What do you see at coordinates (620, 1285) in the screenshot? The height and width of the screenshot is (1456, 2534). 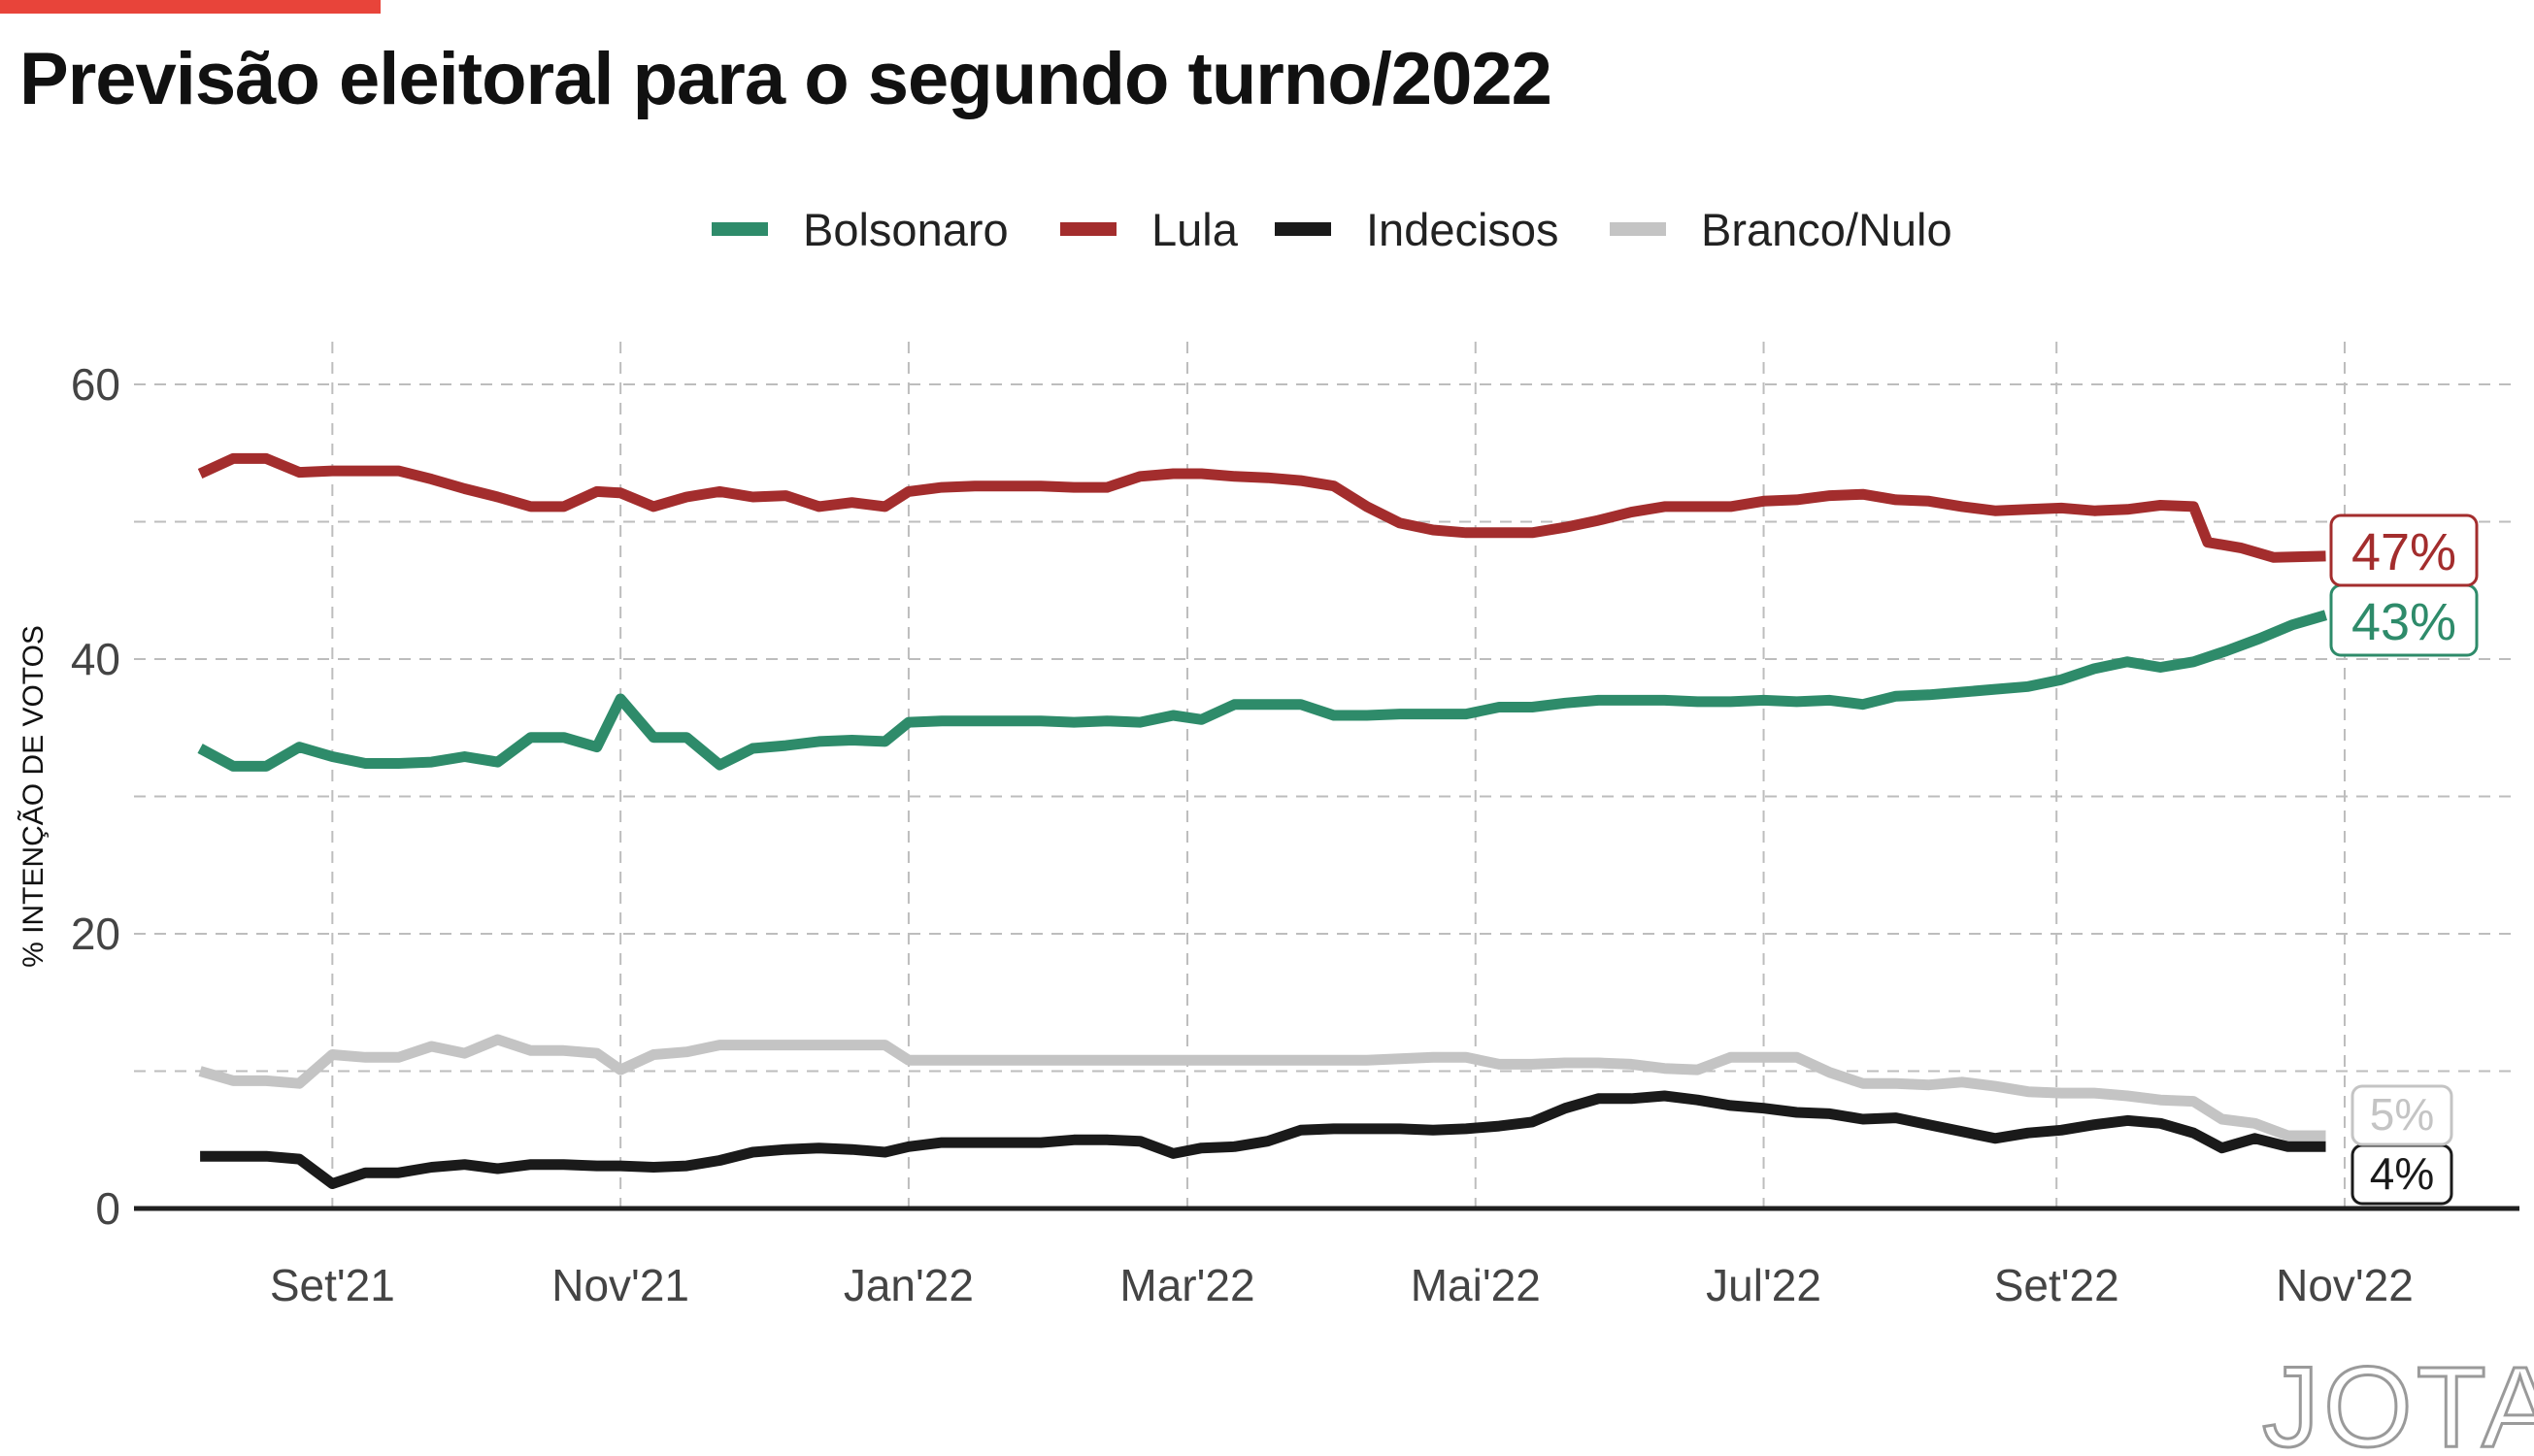 I see `x-tick-label: Nov'21` at bounding box center [620, 1285].